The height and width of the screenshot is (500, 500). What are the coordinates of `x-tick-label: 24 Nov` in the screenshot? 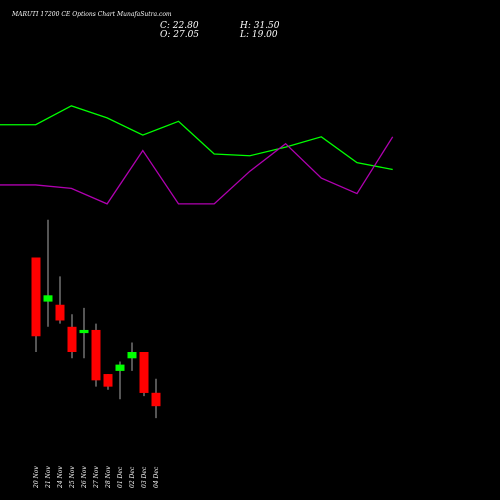 It's located at (60, 477).